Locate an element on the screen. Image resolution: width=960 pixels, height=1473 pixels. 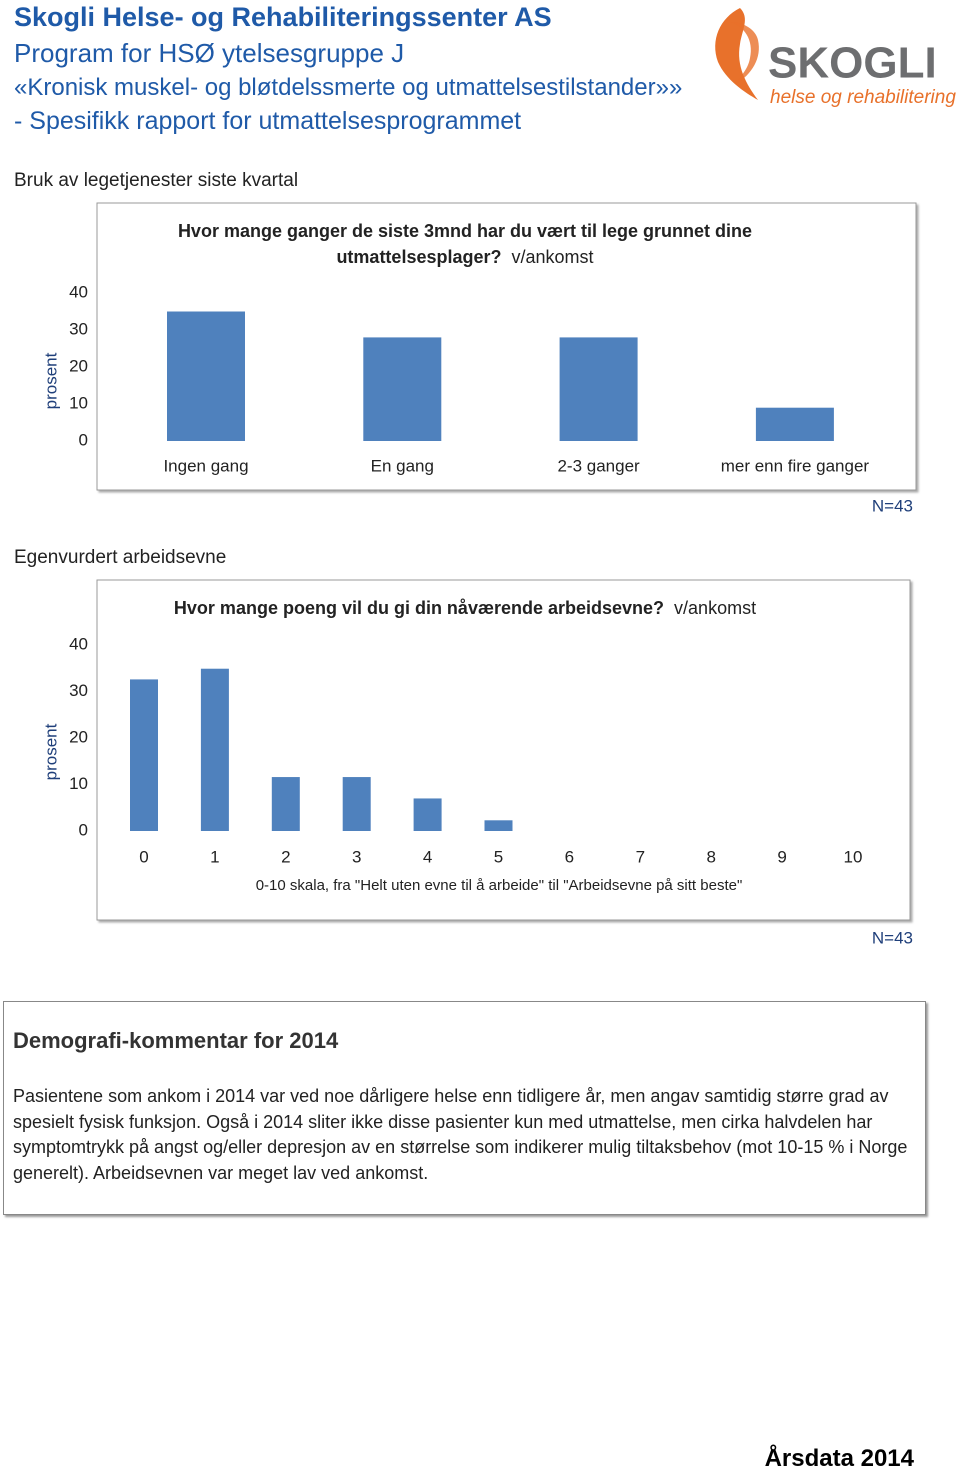
comment-box is located at coordinates (464, 1108).